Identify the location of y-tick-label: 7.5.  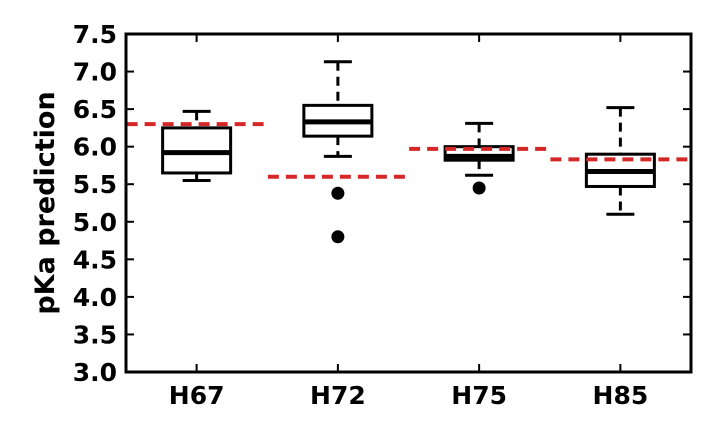
(95, 34).